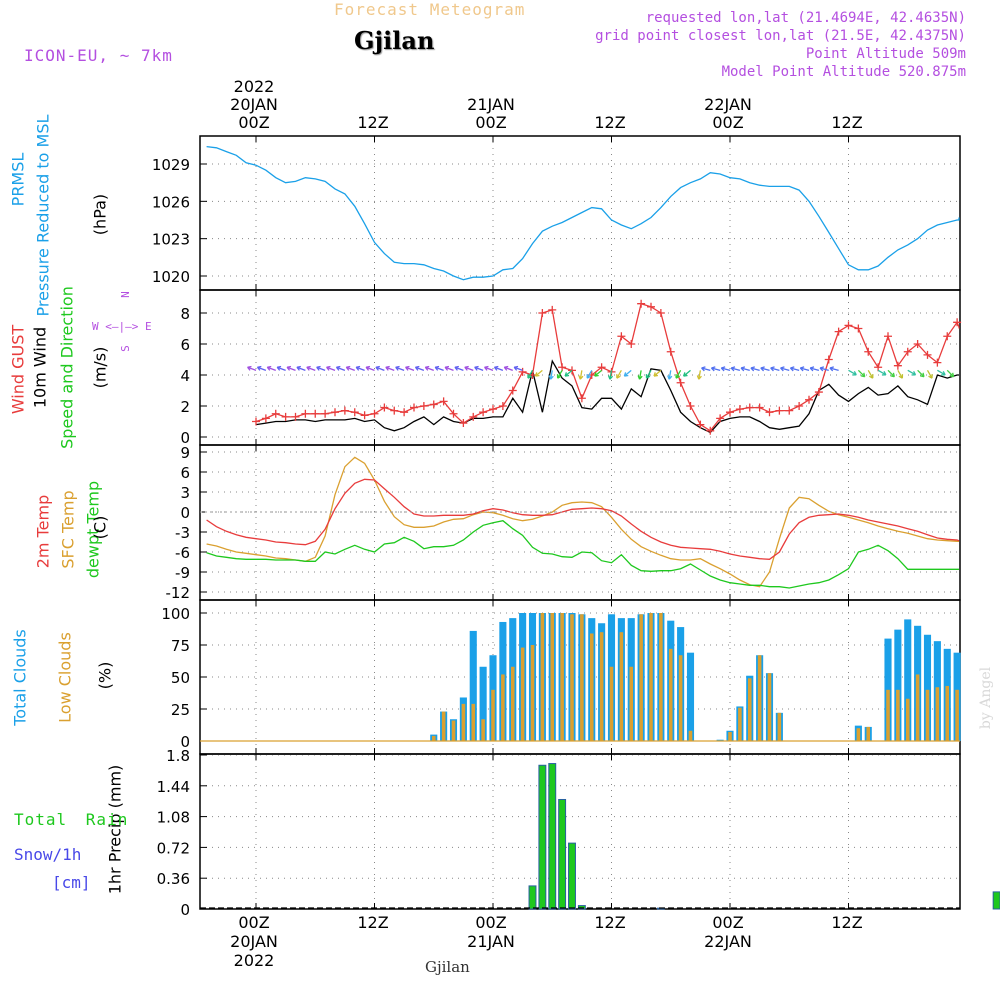  I want to click on bottom-date-22jan: 22JAN, so click(728, 941).